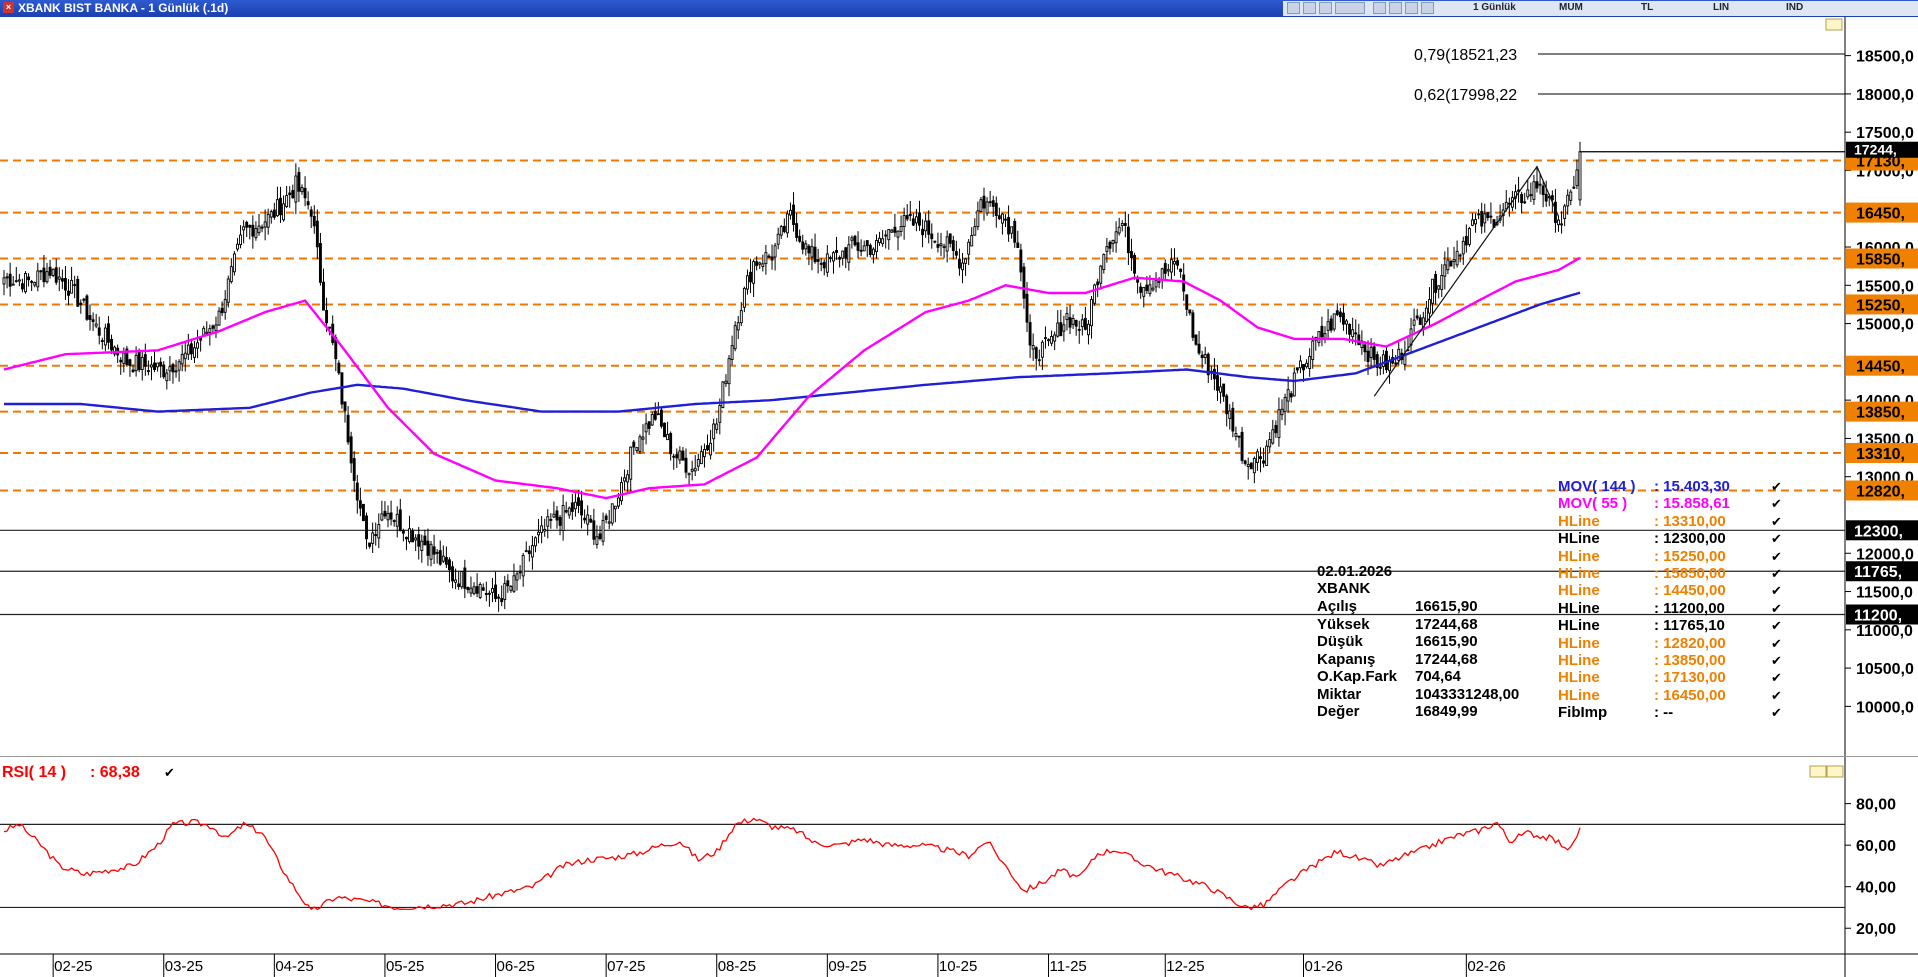 The width and height of the screenshot is (1918, 977). Describe the element at coordinates (1579, 521) in the screenshot. I see `legend-item-name: HLine` at that location.